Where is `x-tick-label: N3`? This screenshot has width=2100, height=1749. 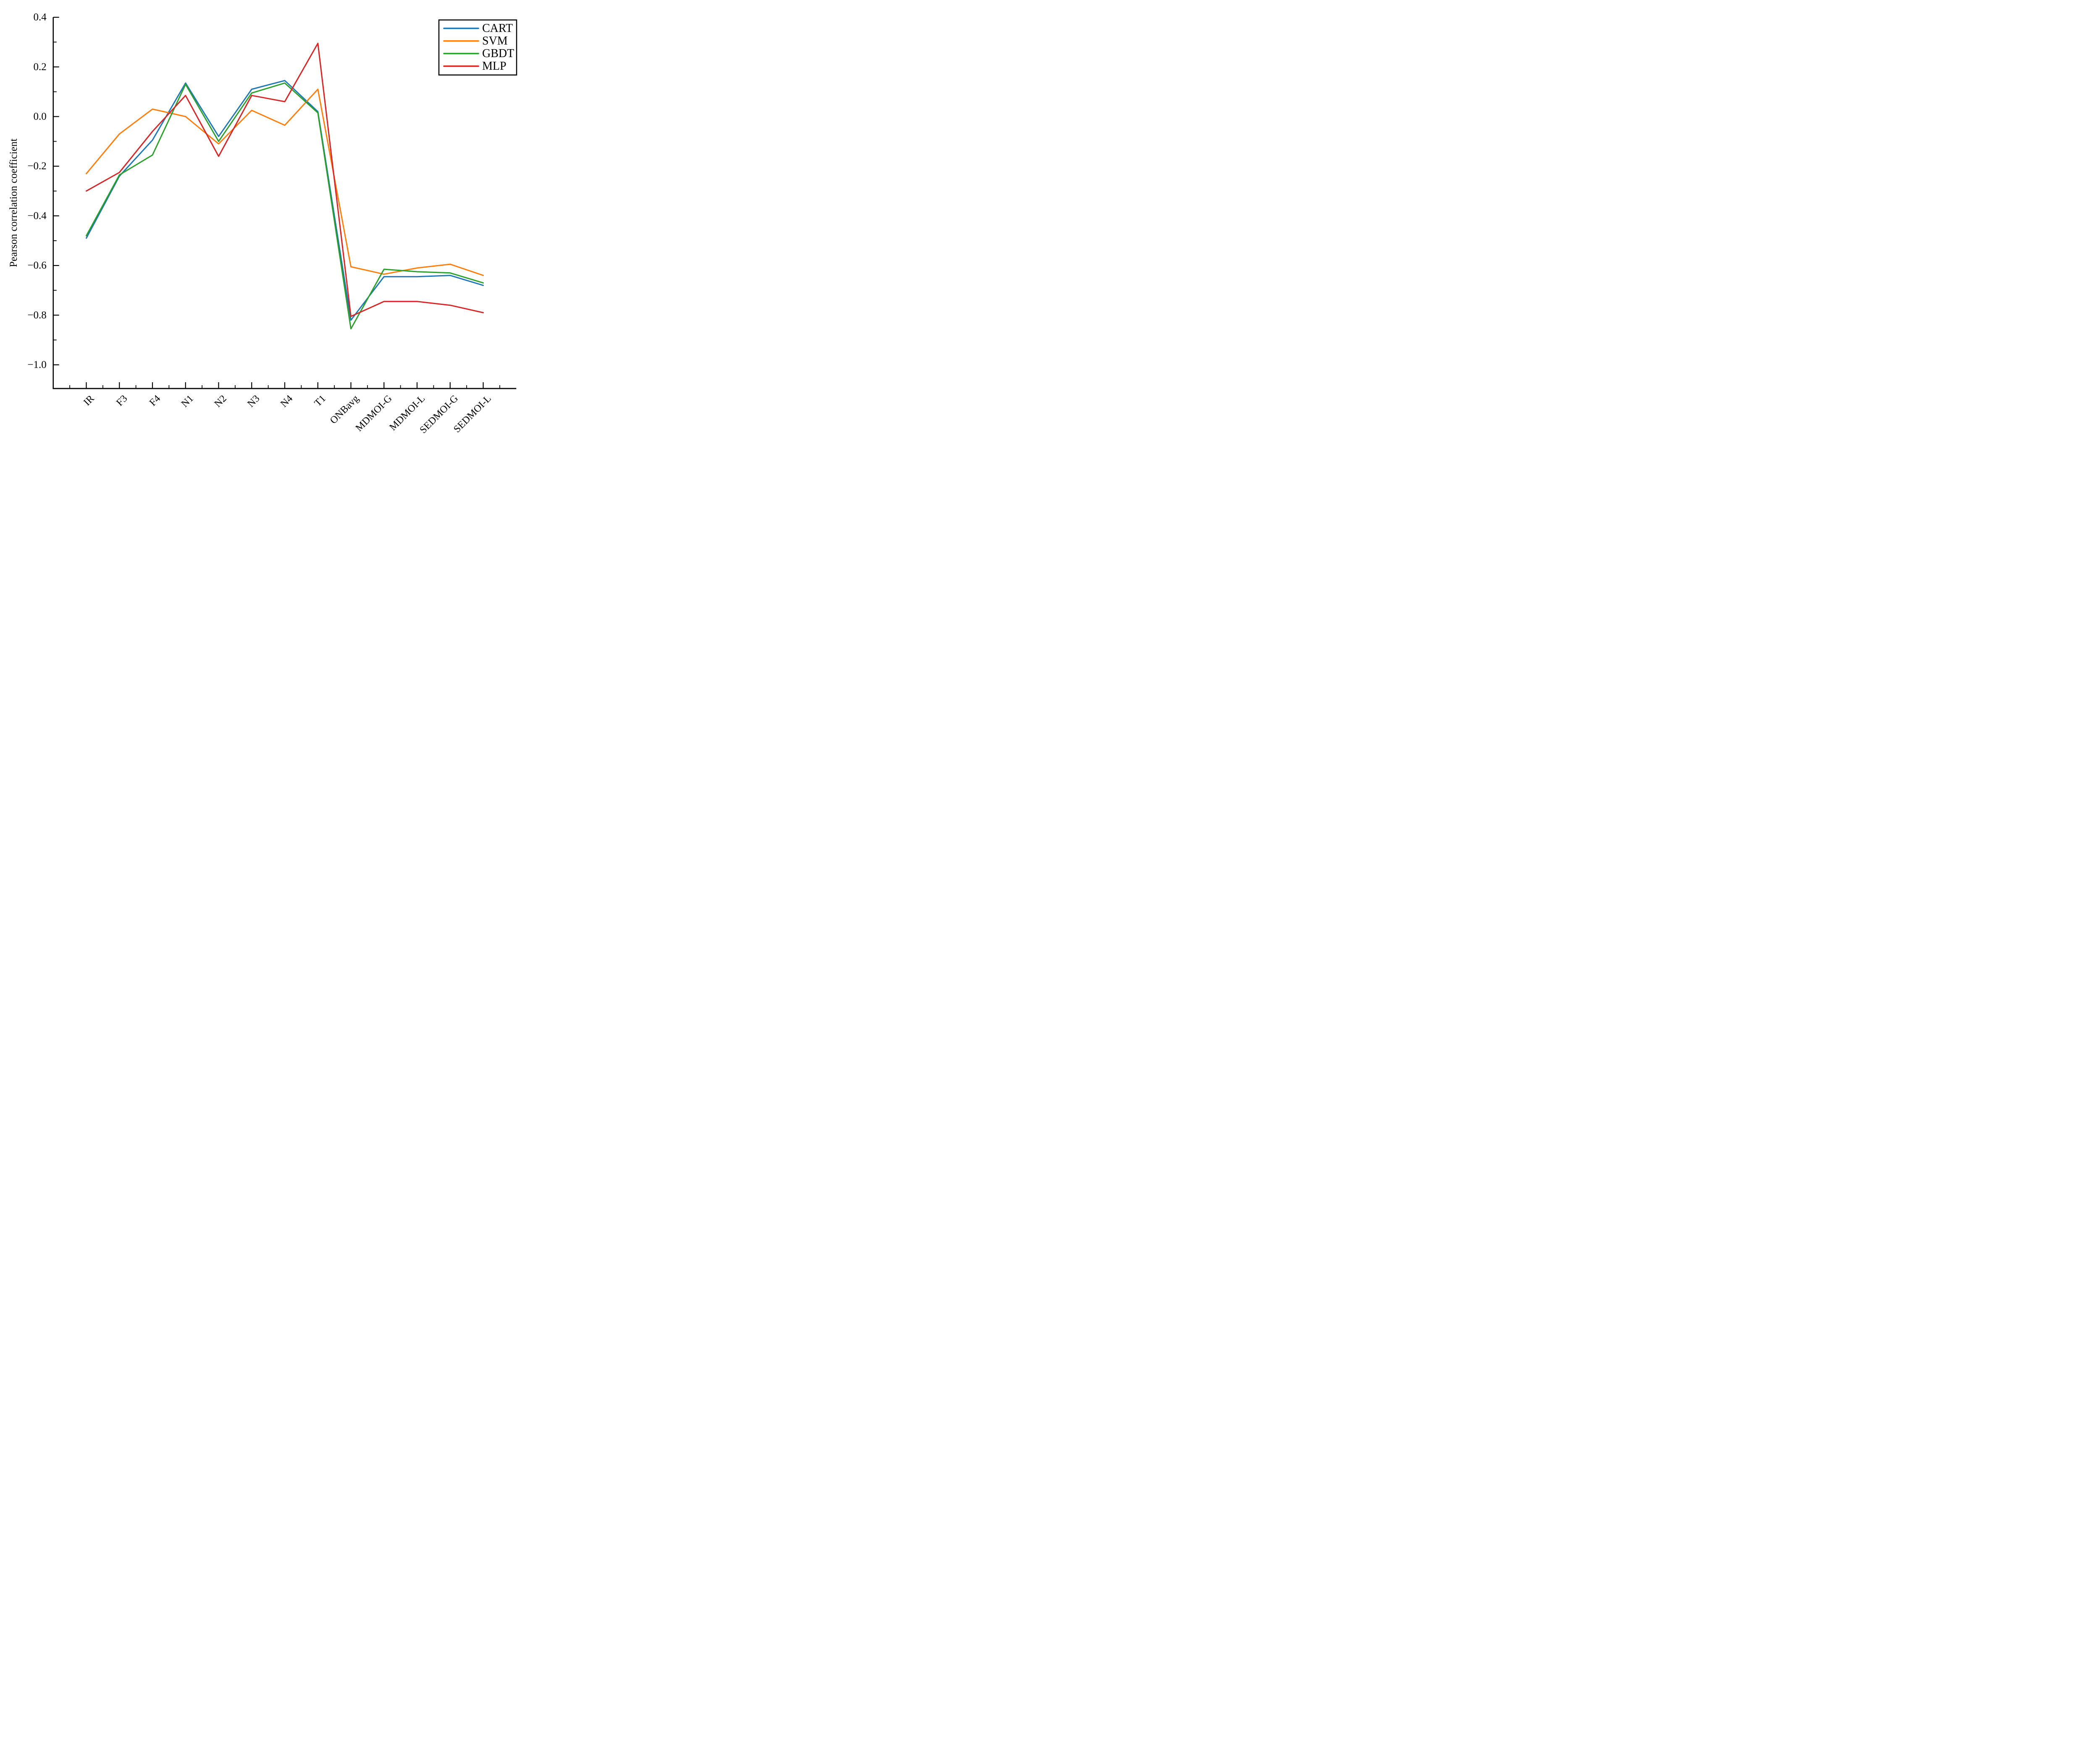
x-tick-label: N3 is located at coordinates (253, 401).